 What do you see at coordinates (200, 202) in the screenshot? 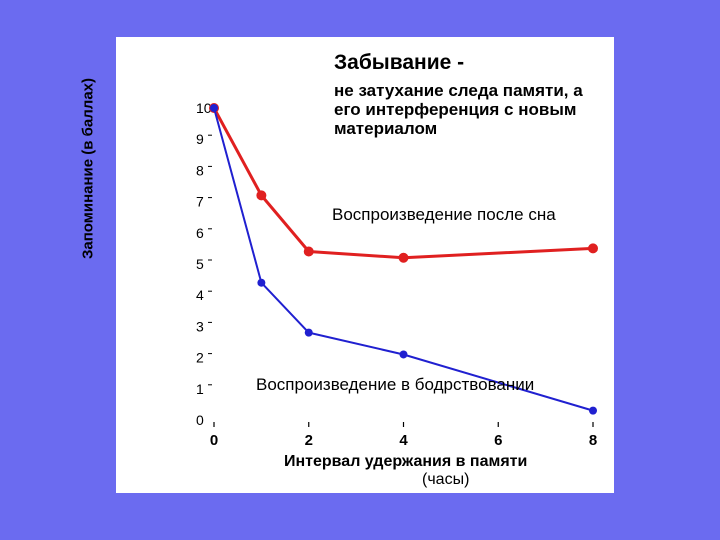
I see `y-tick-label: 7` at bounding box center [200, 202].